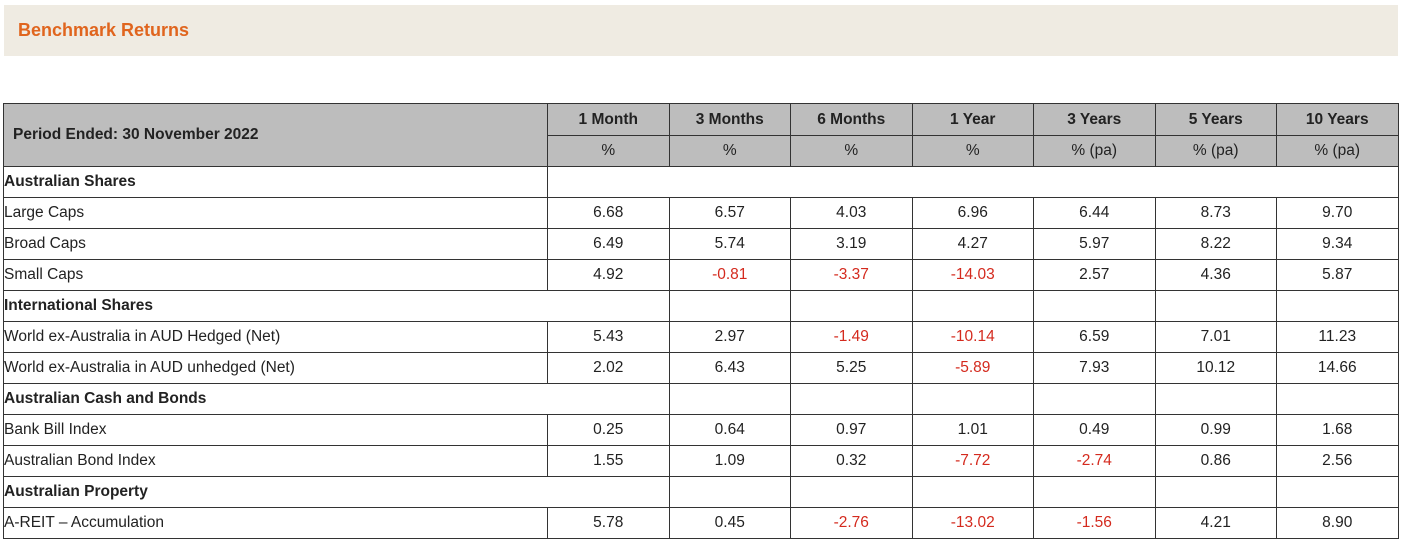 Image resolution: width=1401 pixels, height=556 pixels. Describe the element at coordinates (608, 119) in the screenshot. I see `column-header: 1 Month` at that location.